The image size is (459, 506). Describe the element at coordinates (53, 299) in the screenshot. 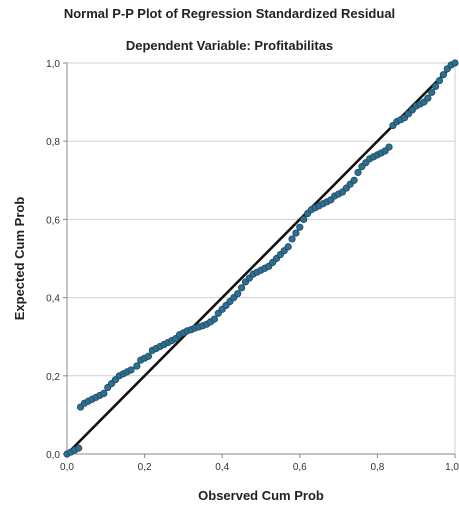

I see `y-tick-label: 0,4` at that location.